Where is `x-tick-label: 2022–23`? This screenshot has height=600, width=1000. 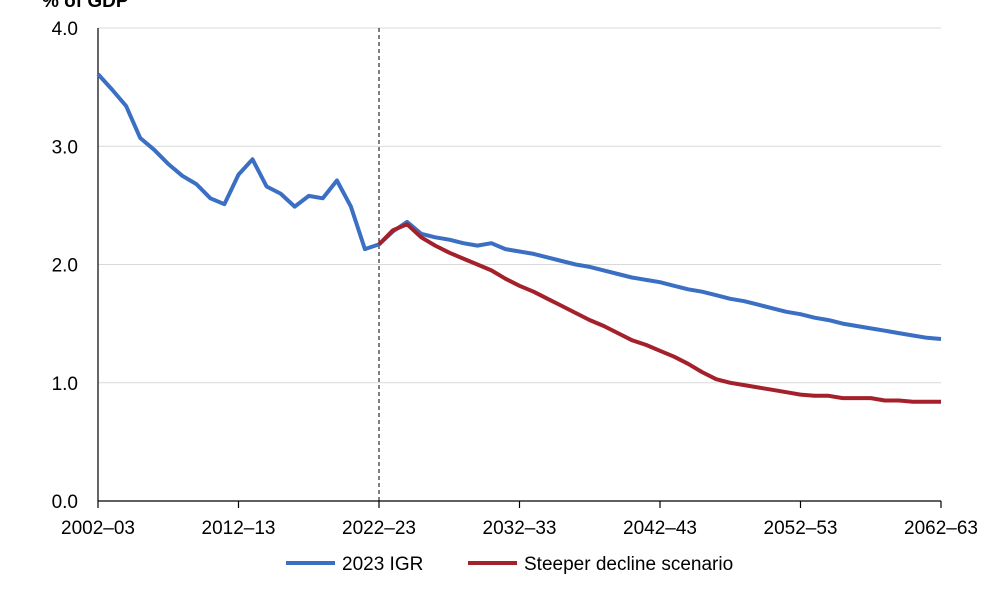 x-tick-label: 2022–23 is located at coordinates (379, 528).